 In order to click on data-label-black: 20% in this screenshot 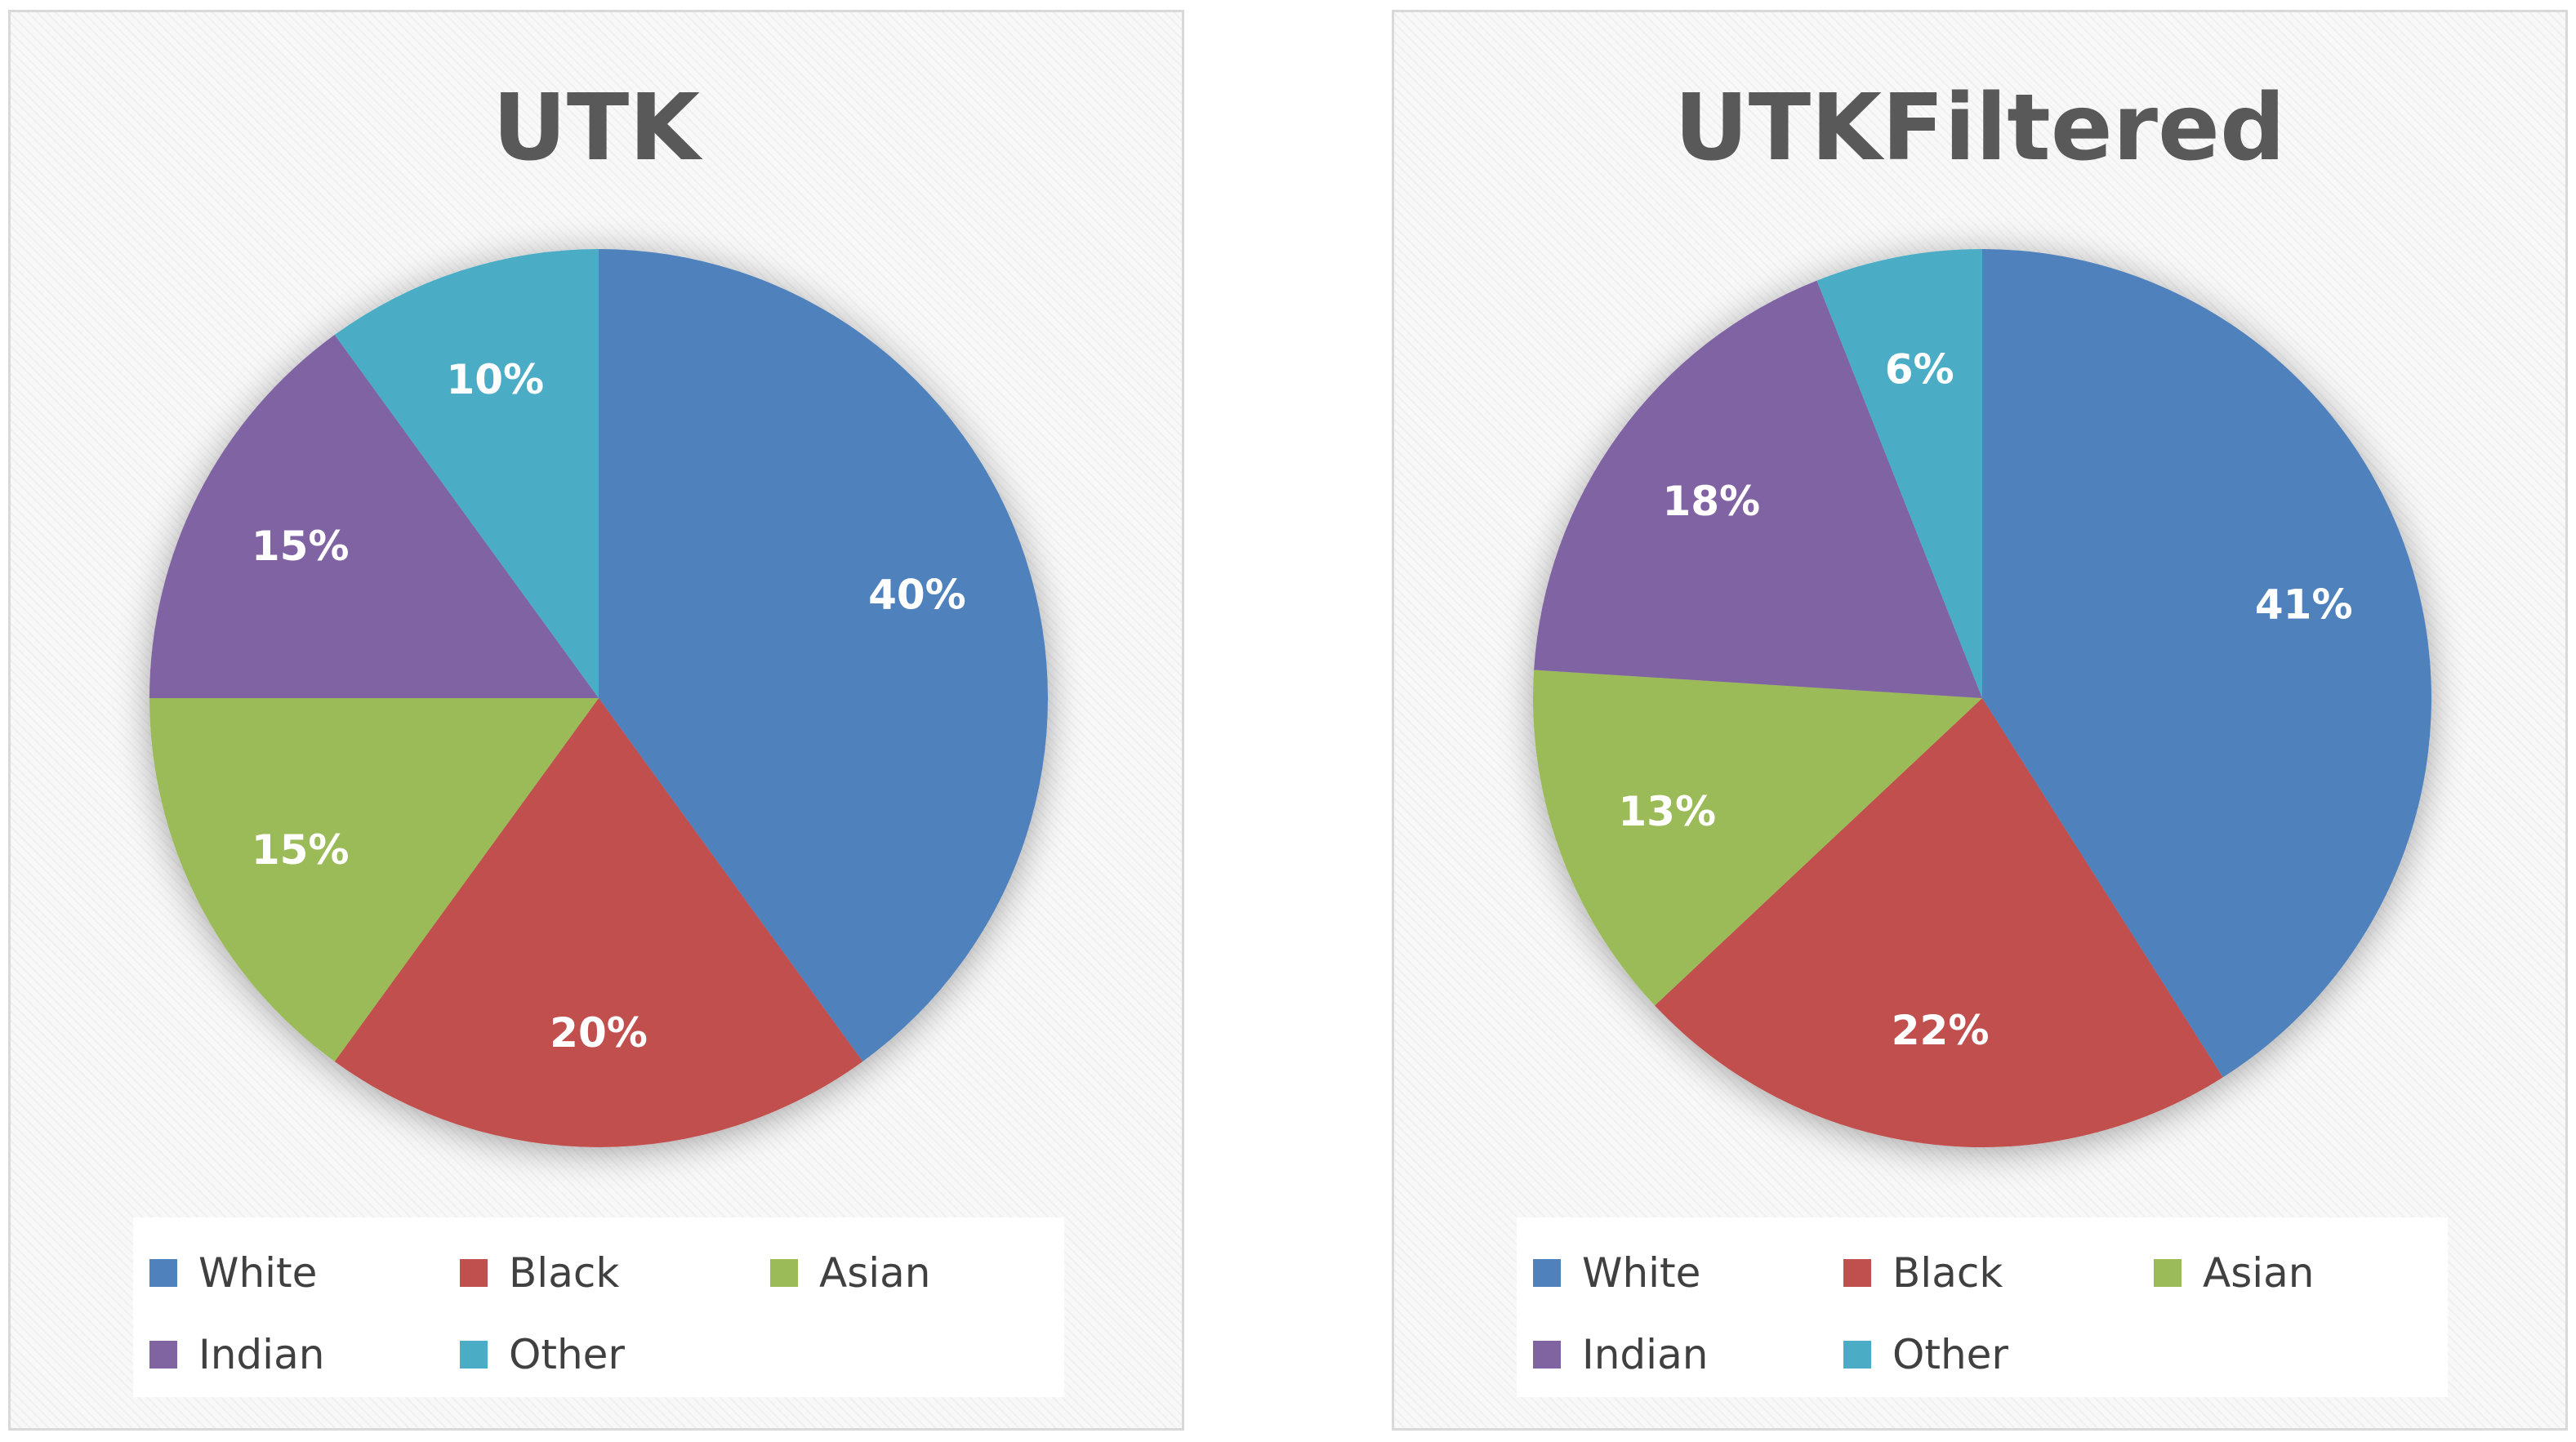, I will do `click(599, 1033)`.